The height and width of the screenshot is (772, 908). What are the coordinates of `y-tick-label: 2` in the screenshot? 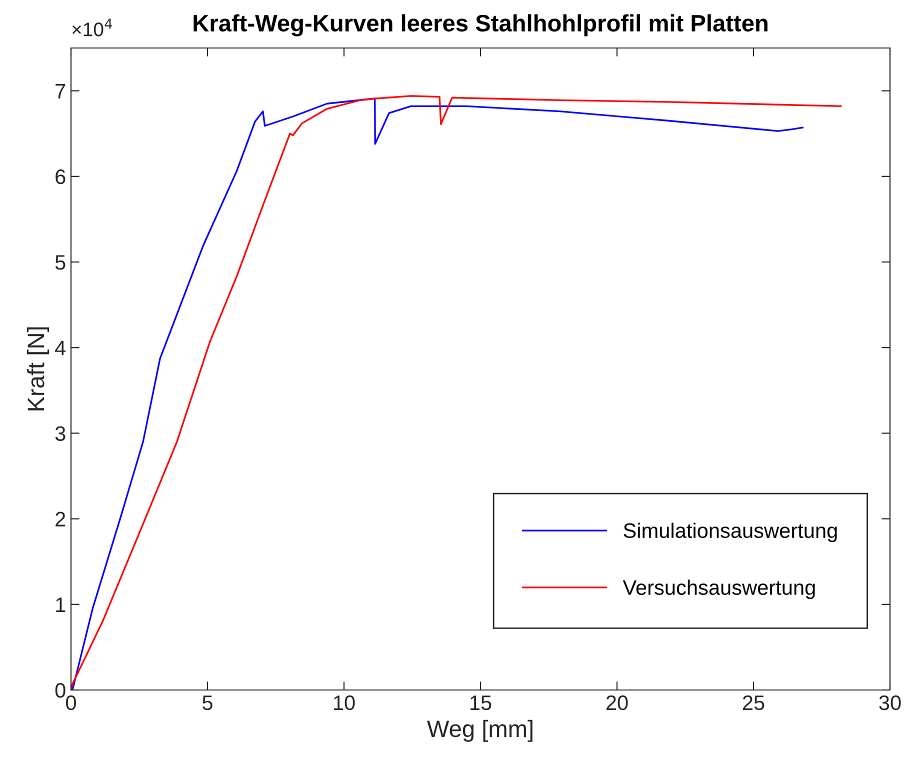 It's located at (61, 519).